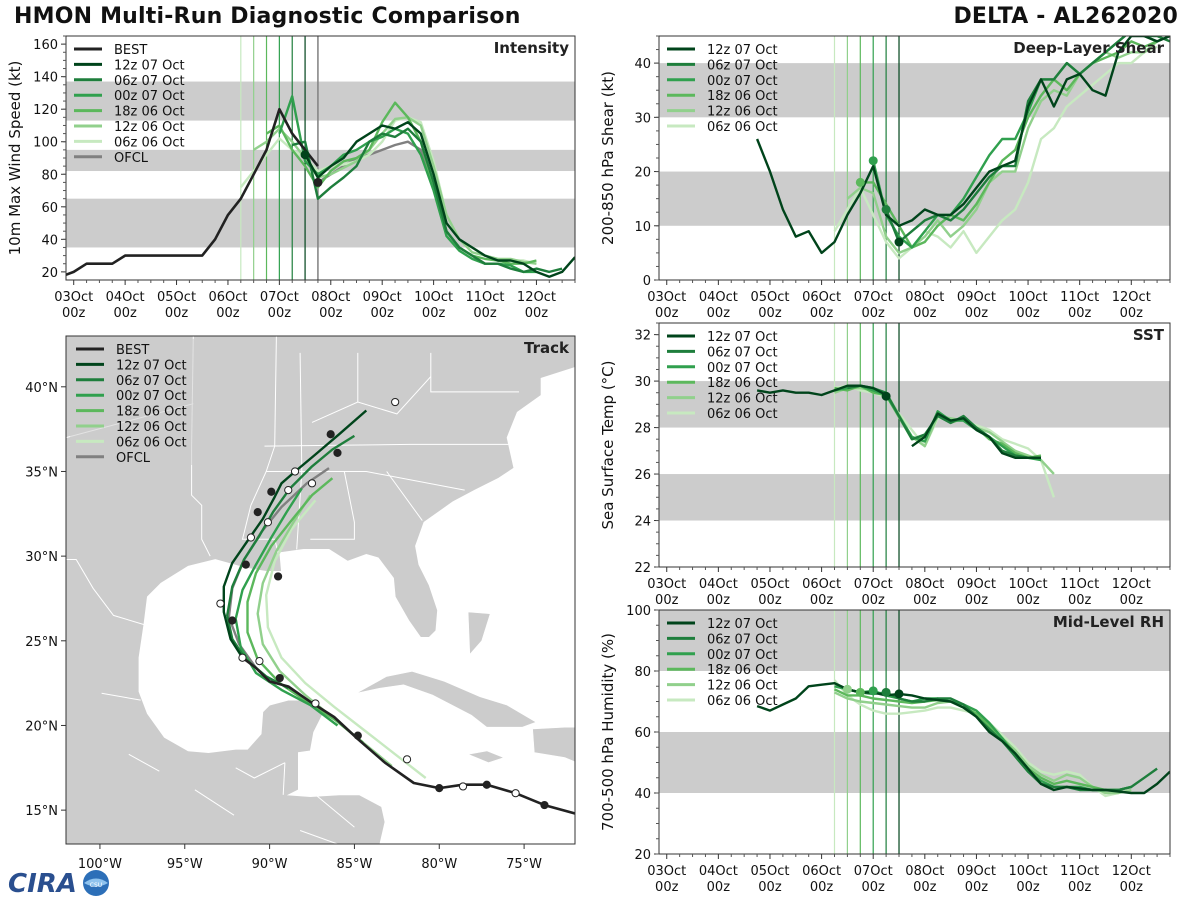 The image size is (1200, 900). What do you see at coordinates (439, 864) in the screenshot?
I see `track-lon-label: 80°W` at bounding box center [439, 864].